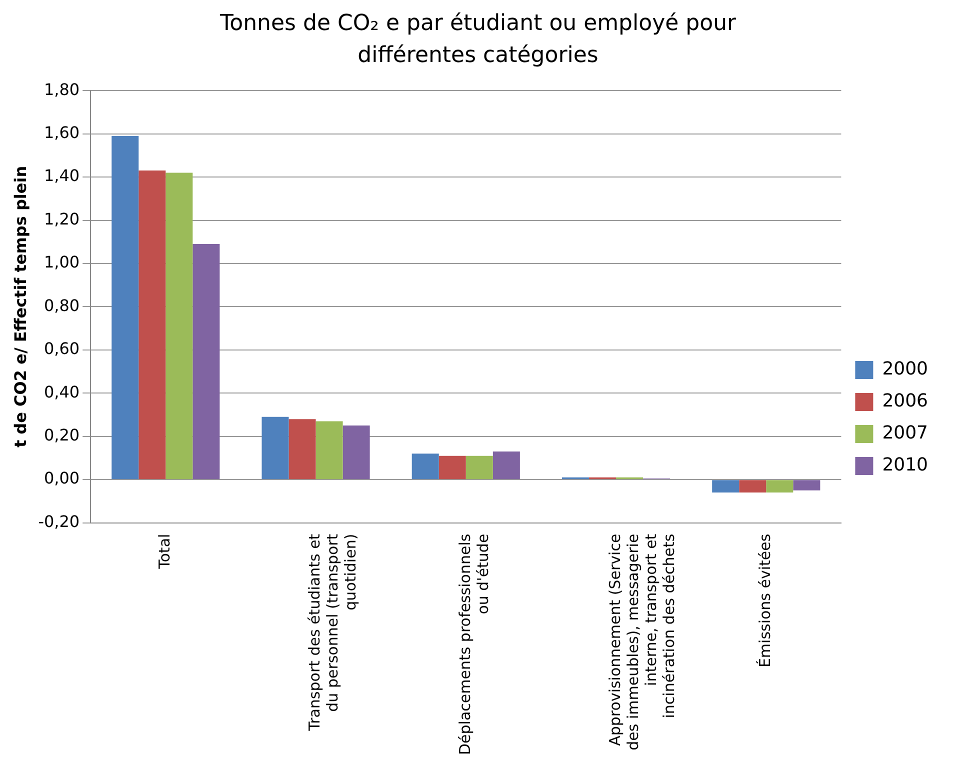 The height and width of the screenshot is (769, 957). Describe the element at coordinates (62, 262) in the screenshot. I see `y-tick-label: 1,00` at that location.